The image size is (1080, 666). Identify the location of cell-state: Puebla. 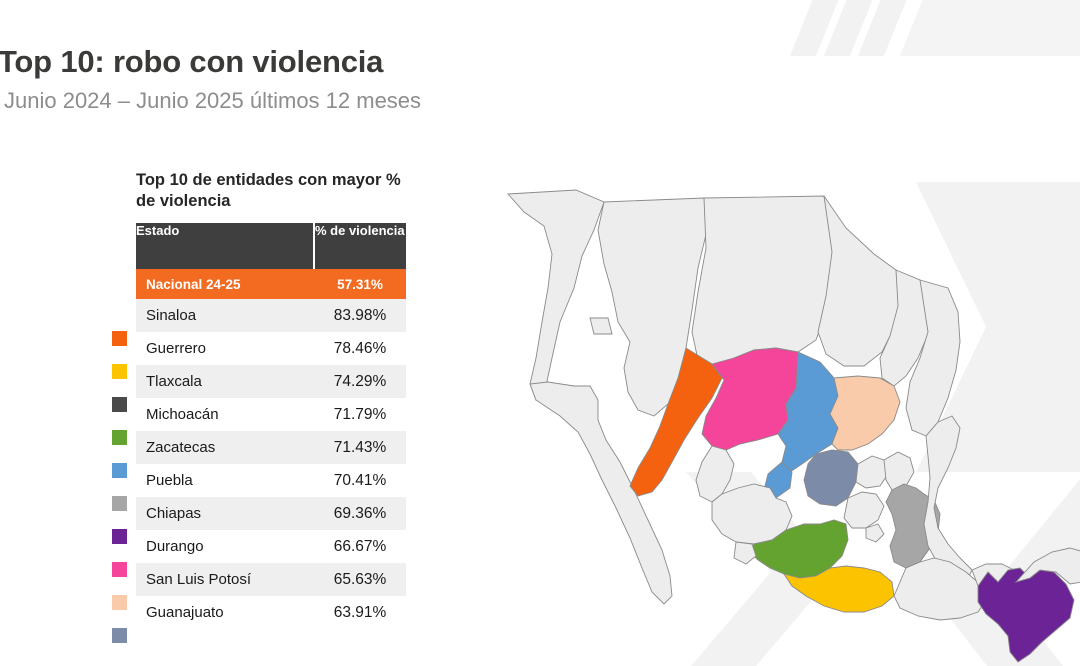
(225, 481).